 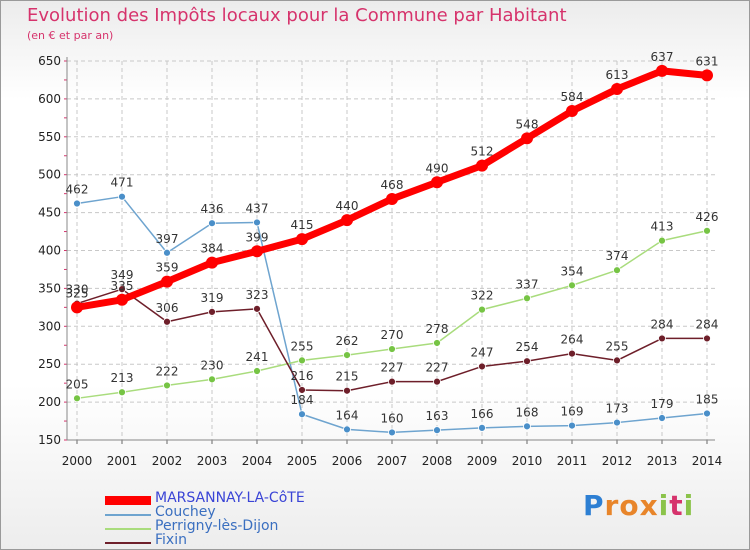 What do you see at coordinates (122, 461) in the screenshot?
I see `x-tick-label: 2001` at bounding box center [122, 461].